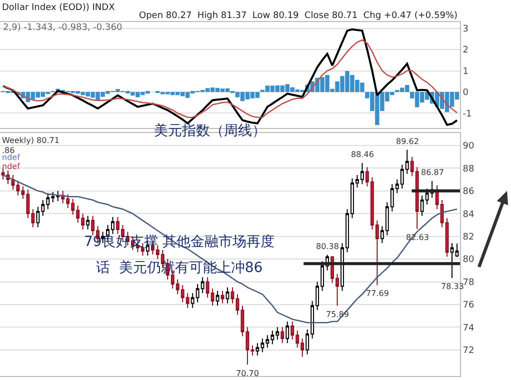 The image size is (511, 380). I want to click on y-tick-label: 88, so click(468, 169).